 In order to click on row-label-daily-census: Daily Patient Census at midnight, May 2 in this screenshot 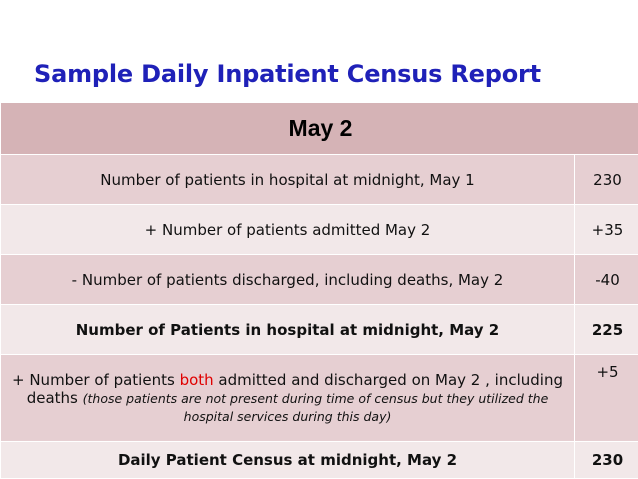, I will do `click(287, 460)`.